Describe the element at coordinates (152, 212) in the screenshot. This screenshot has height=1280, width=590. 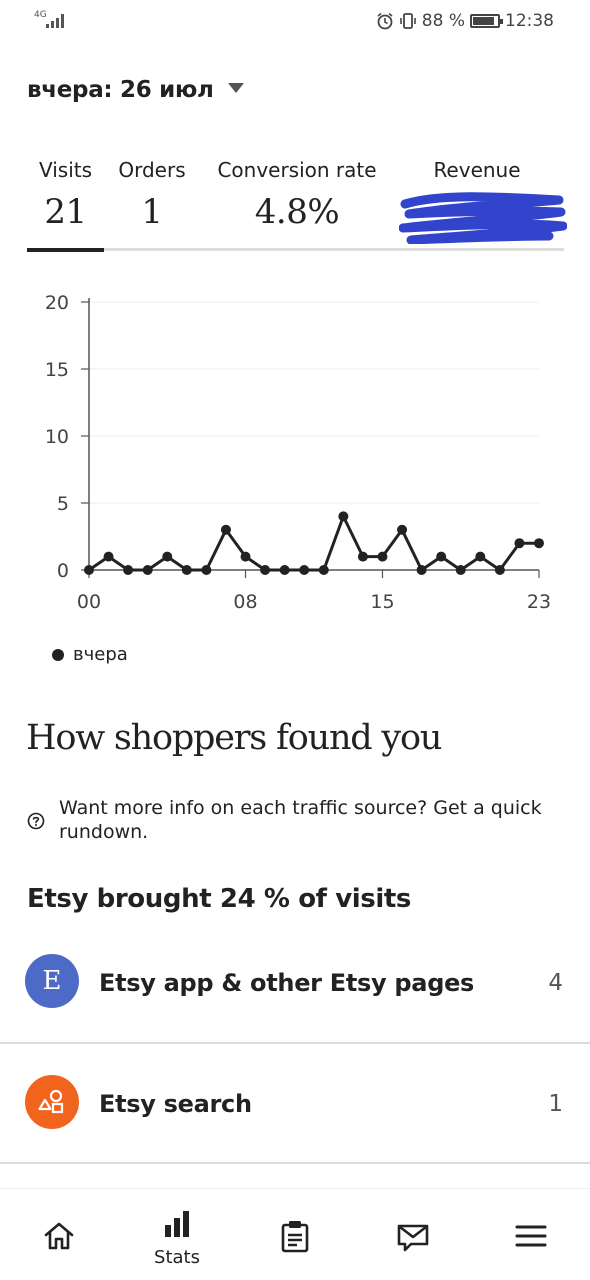
I see `metric-value: 1` at that location.